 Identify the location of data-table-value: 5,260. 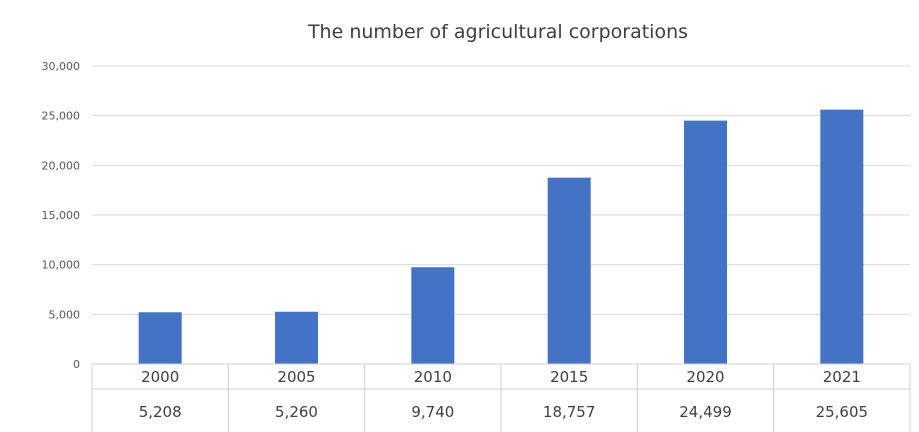
(296, 412).